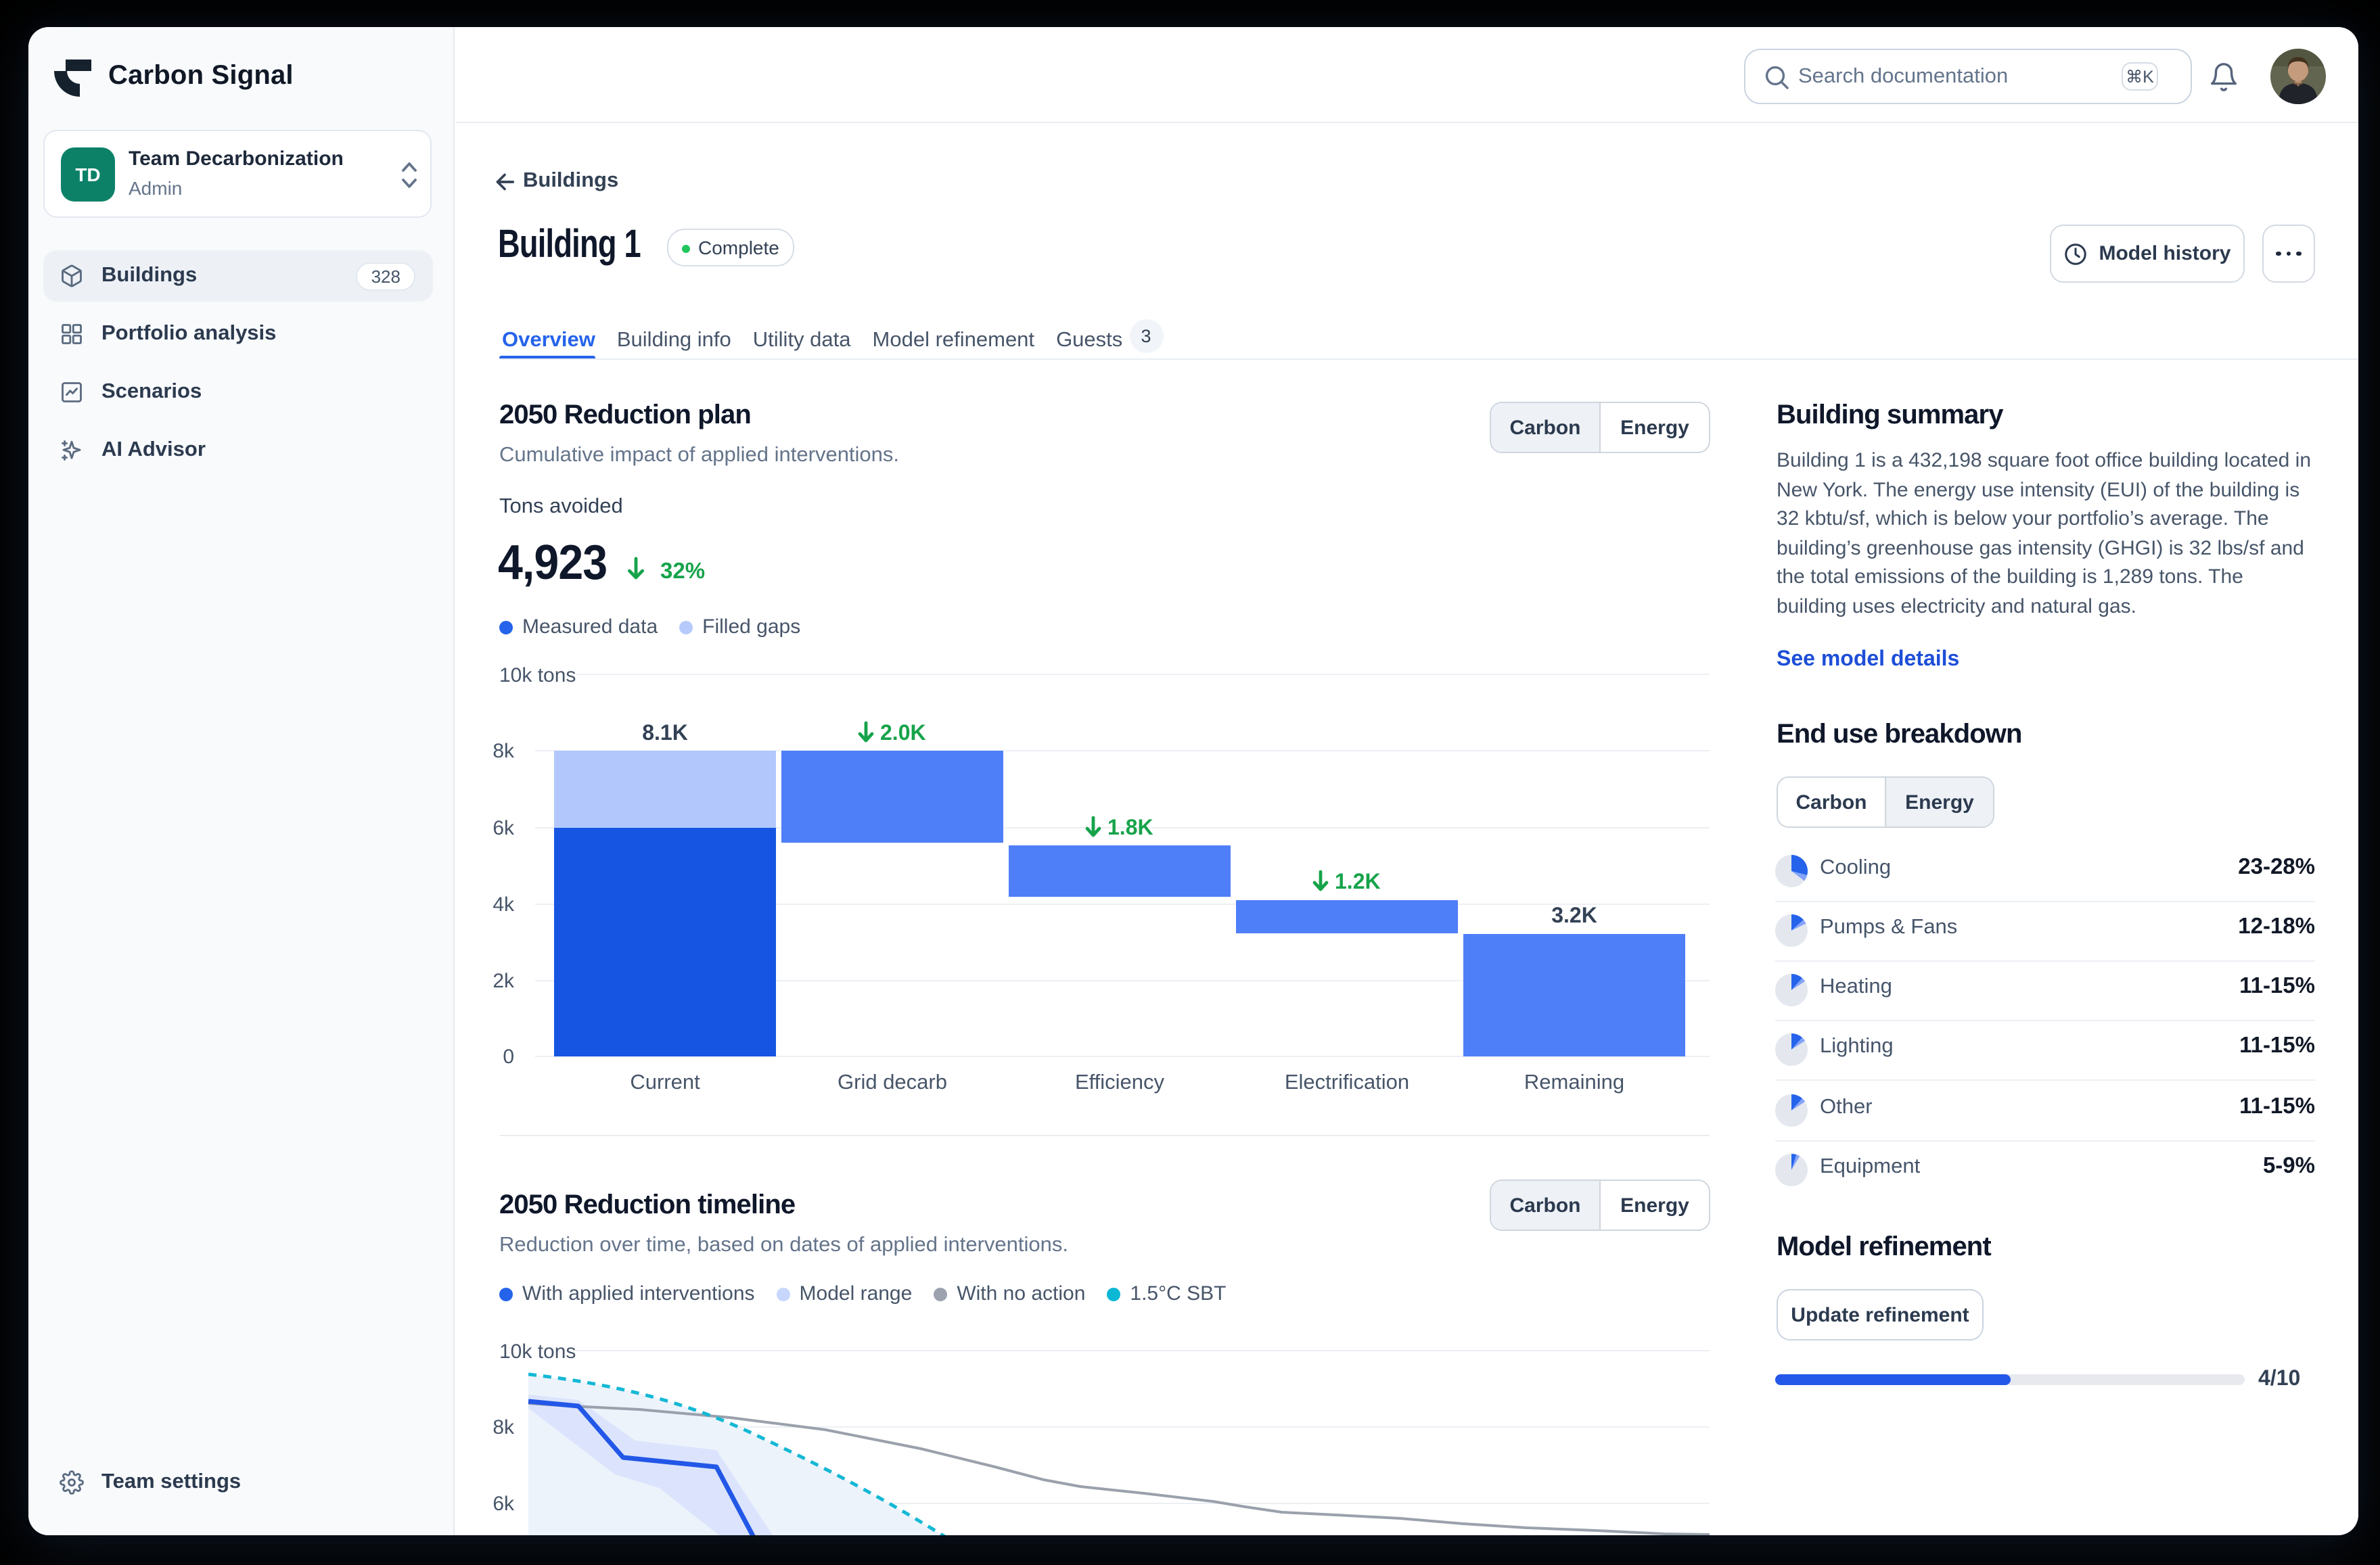 The width and height of the screenshot is (2380, 1565). I want to click on svg-text: Remaining, so click(1574, 1082).